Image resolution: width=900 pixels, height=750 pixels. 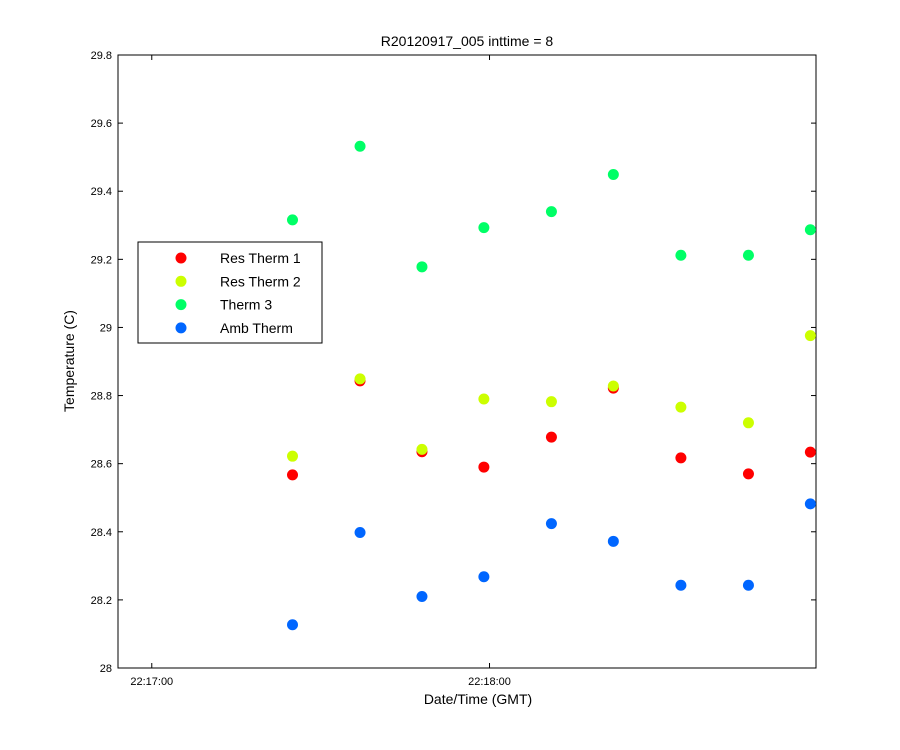 I want to click on y-tick-label: 28.4, so click(x=101, y=533).